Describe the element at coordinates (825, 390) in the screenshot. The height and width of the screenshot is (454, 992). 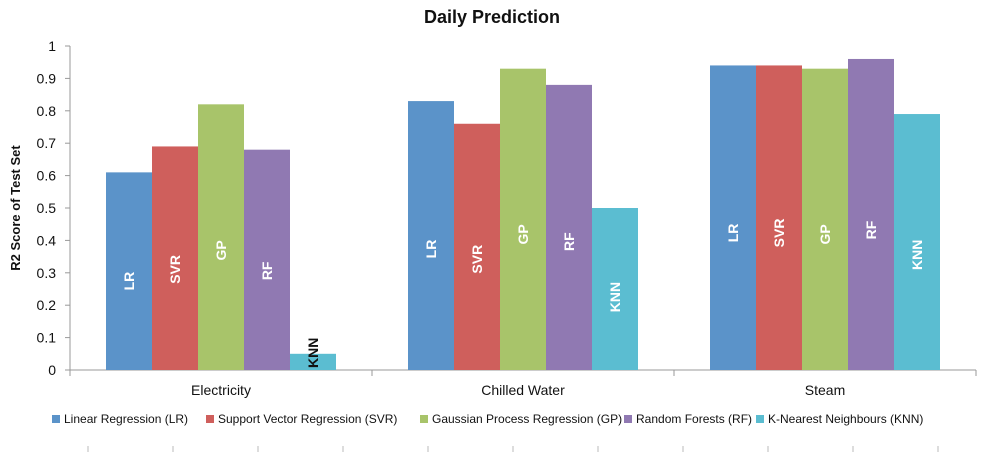
I see `category-label: Steam` at that location.